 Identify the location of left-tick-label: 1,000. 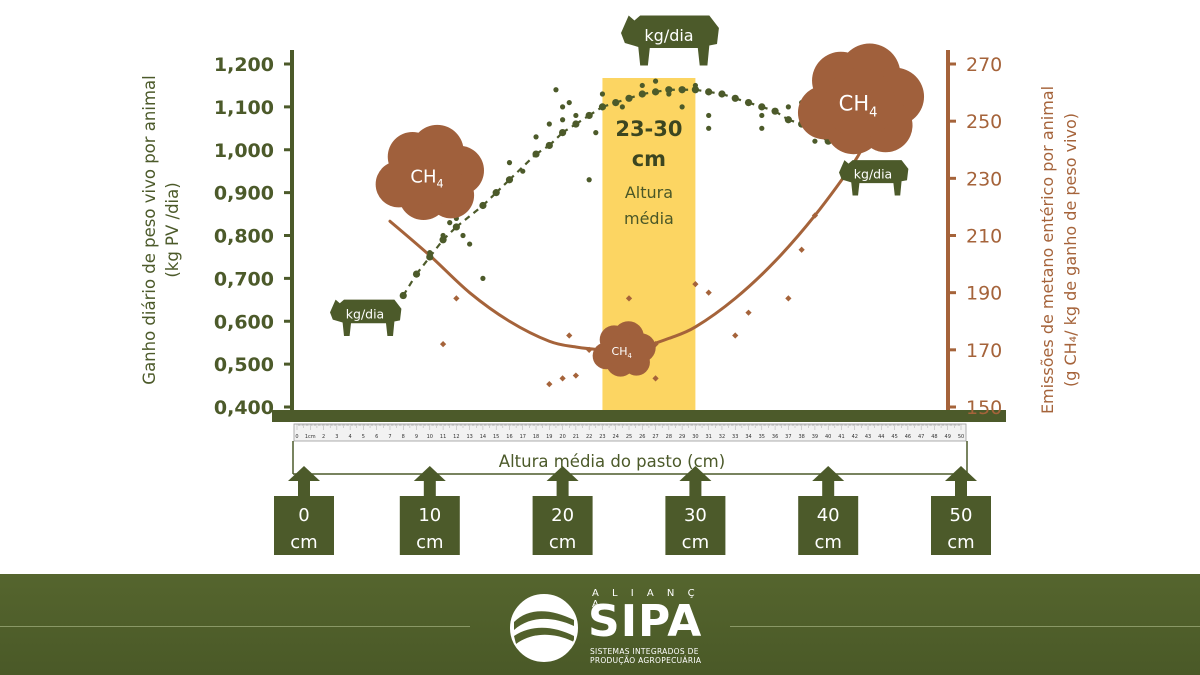
(244, 151).